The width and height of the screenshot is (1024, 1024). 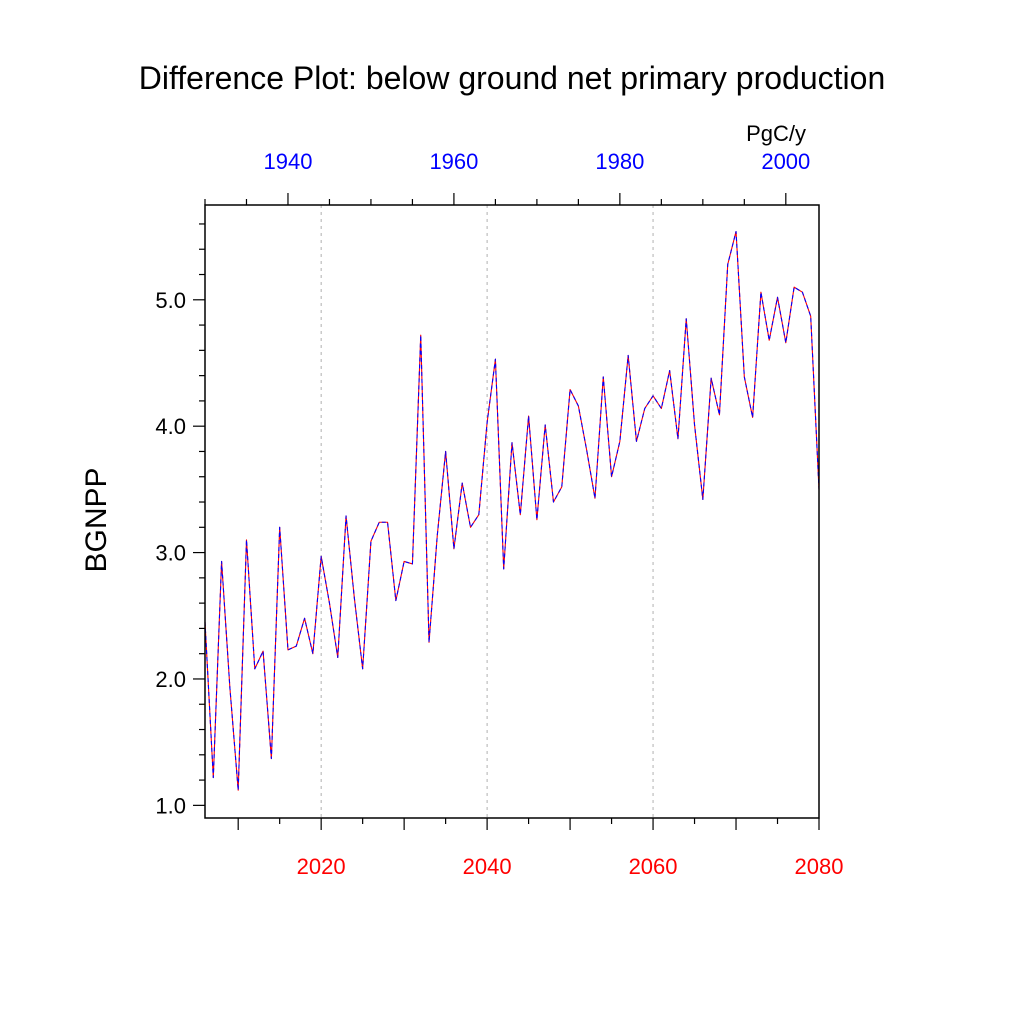 What do you see at coordinates (170, 426) in the screenshot?
I see `y-tick-label: 4.0` at bounding box center [170, 426].